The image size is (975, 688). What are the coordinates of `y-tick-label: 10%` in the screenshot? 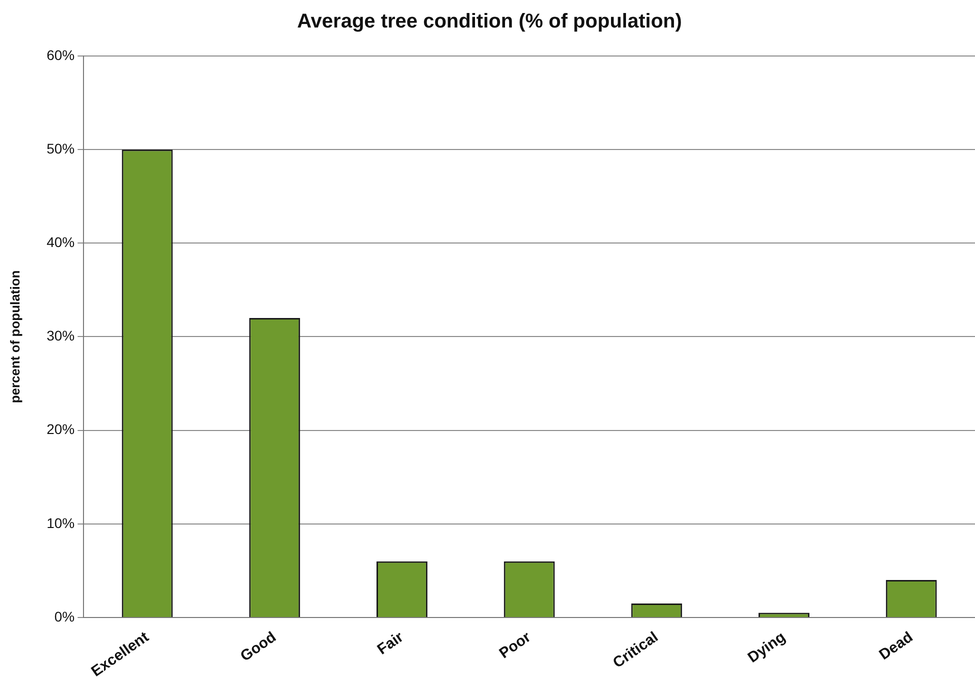 It's located at (60, 522).